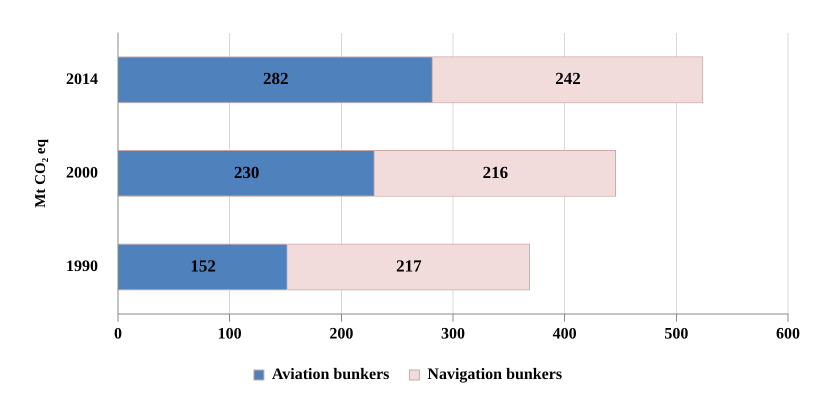 The width and height of the screenshot is (830, 410). Describe the element at coordinates (453, 334) in the screenshot. I see `x-tick-label: 300` at that location.